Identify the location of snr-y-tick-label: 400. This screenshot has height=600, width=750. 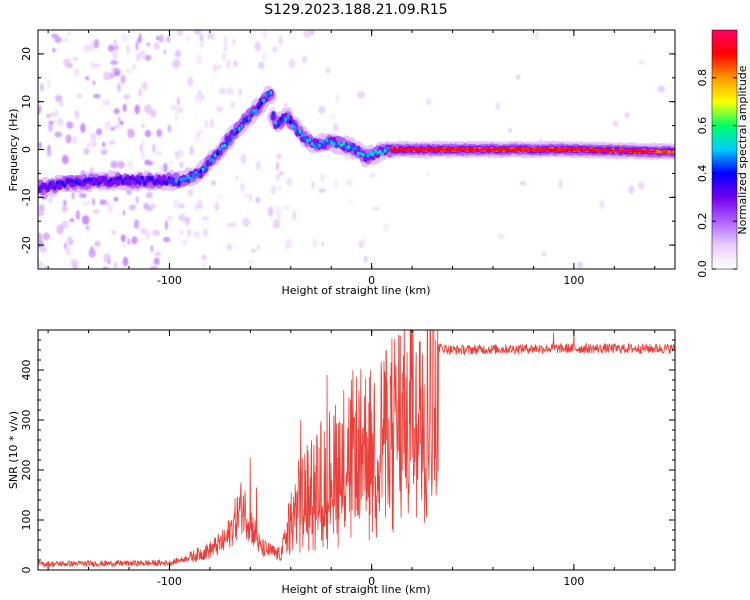
(26, 370).